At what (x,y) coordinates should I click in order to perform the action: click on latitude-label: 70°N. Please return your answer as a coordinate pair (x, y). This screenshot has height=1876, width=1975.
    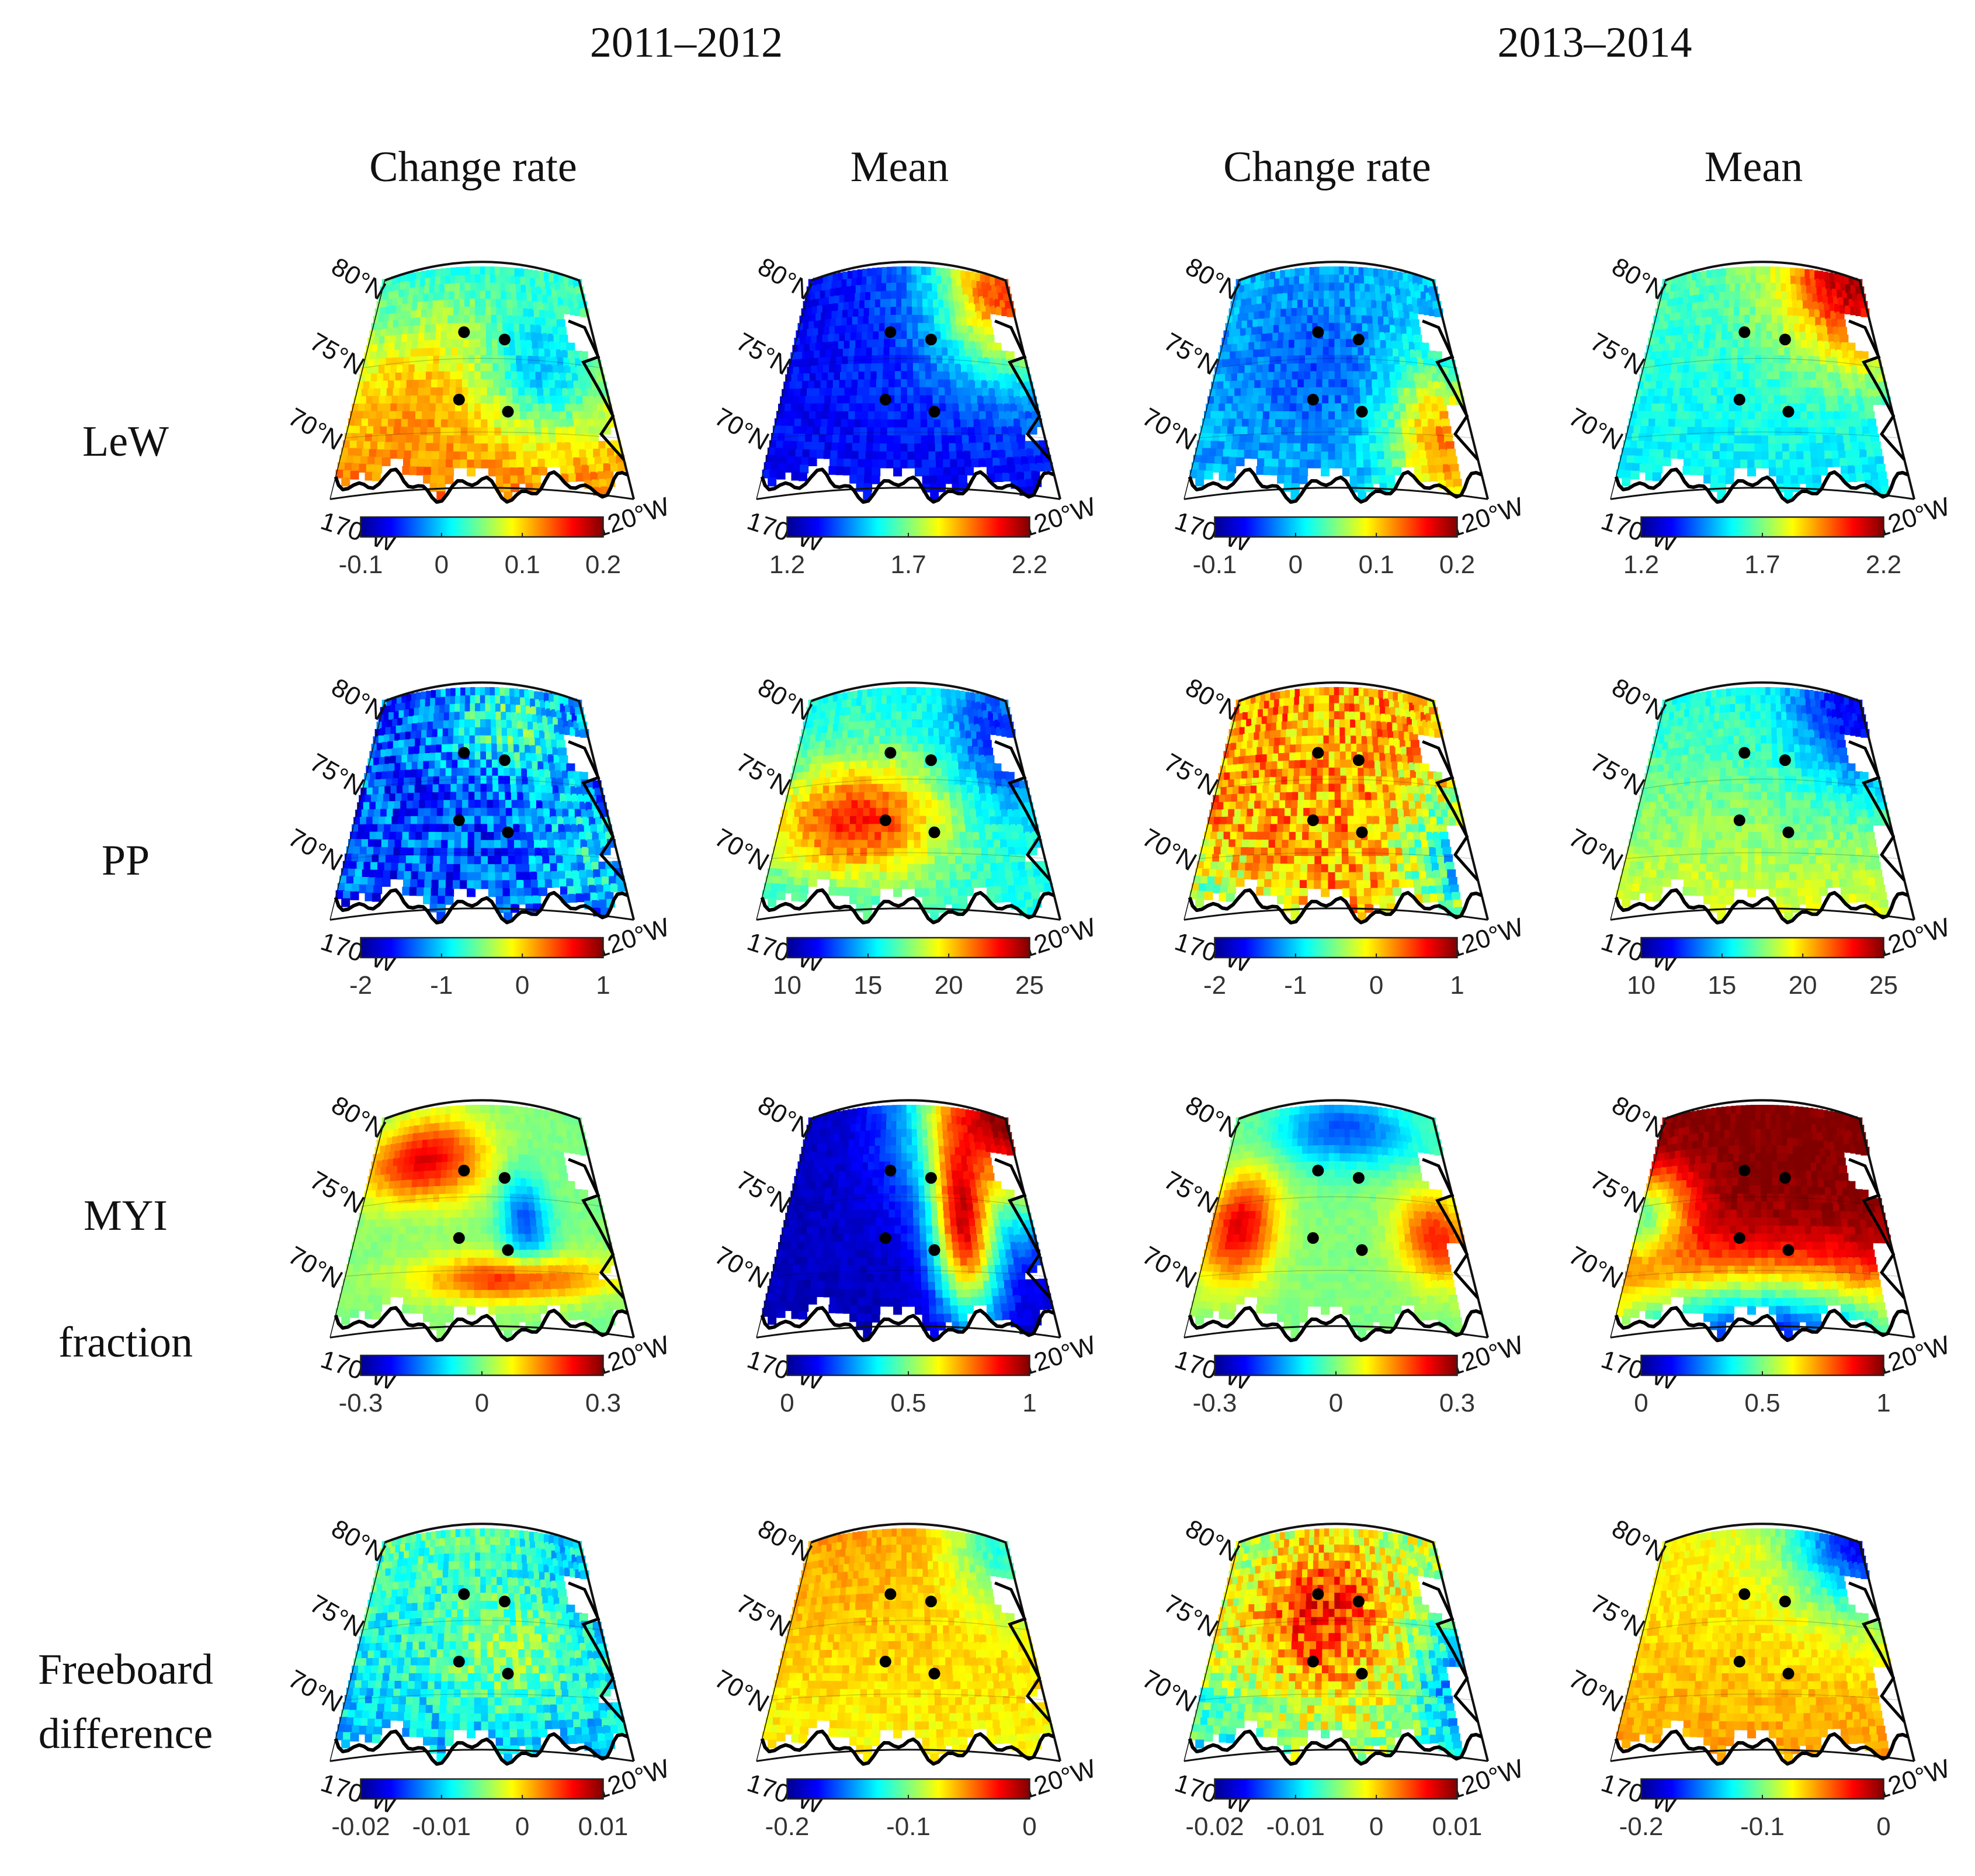
    Looking at the image, I should click on (315, 429).